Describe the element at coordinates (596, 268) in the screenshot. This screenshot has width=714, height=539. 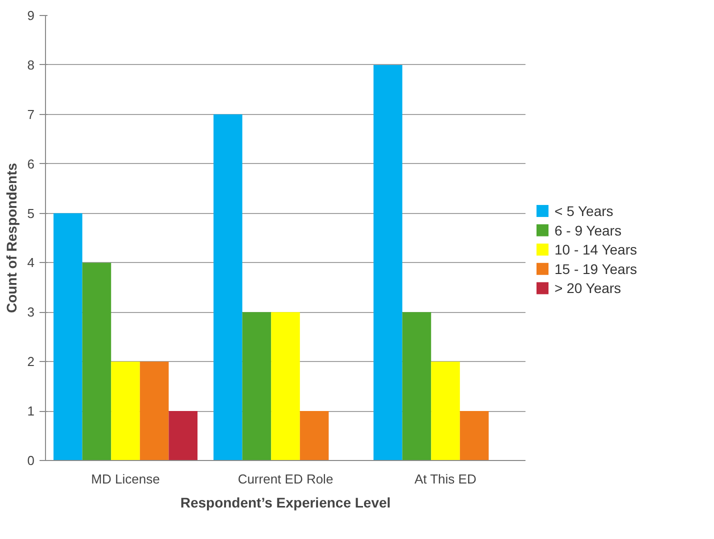
I see `legend-label: 15 - 19 Years` at that location.